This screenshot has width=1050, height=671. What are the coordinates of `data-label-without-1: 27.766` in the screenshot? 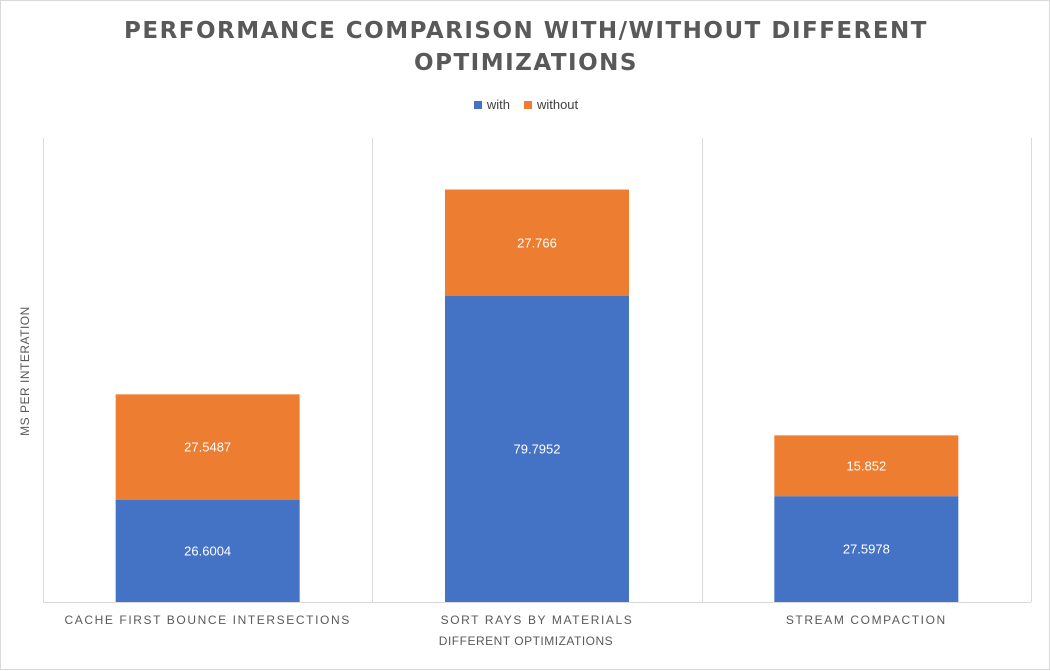 It's located at (537, 242).